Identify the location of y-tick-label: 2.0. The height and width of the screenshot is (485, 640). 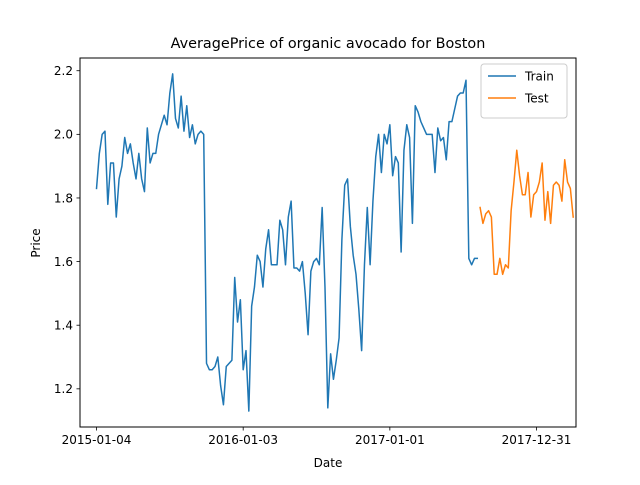
(63, 135).